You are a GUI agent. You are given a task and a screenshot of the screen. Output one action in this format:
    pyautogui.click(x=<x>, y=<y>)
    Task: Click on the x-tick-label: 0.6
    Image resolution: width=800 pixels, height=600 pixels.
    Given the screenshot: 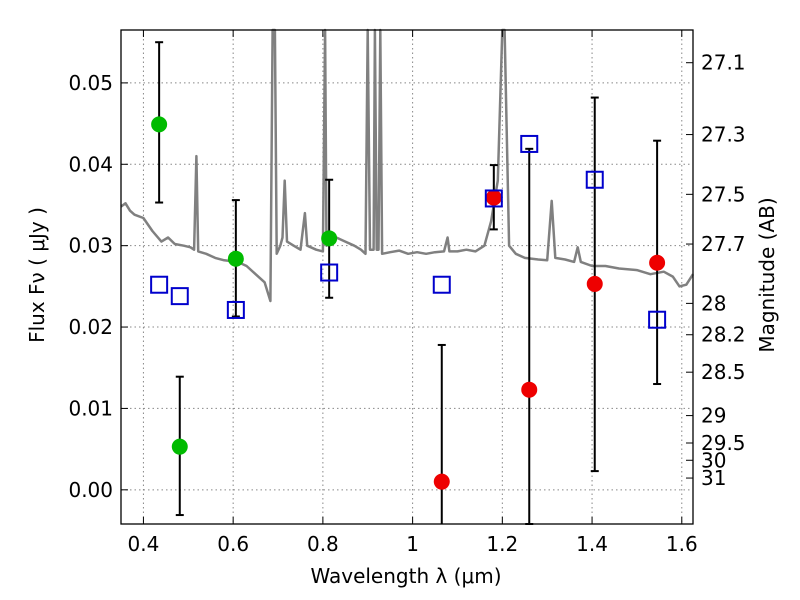 What is the action you would take?
    pyautogui.click(x=233, y=544)
    